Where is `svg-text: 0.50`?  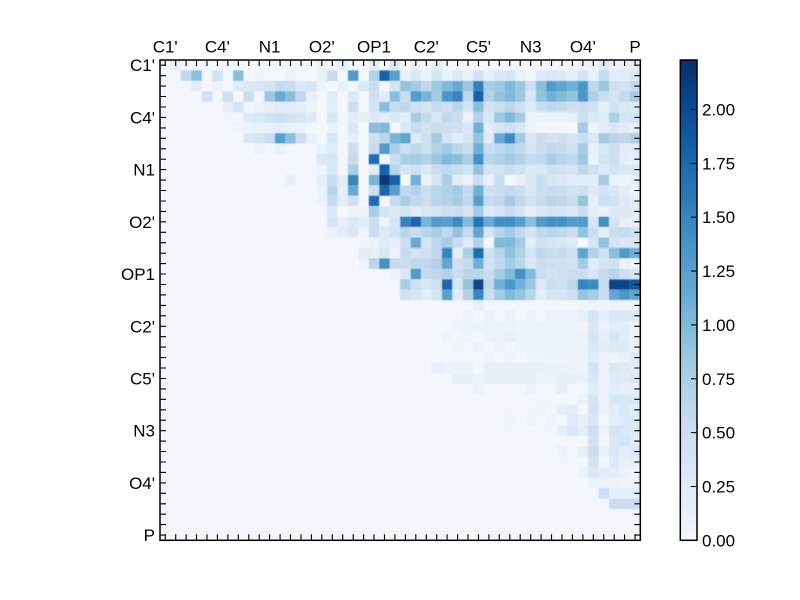 svg-text: 0.50 is located at coordinates (718, 433).